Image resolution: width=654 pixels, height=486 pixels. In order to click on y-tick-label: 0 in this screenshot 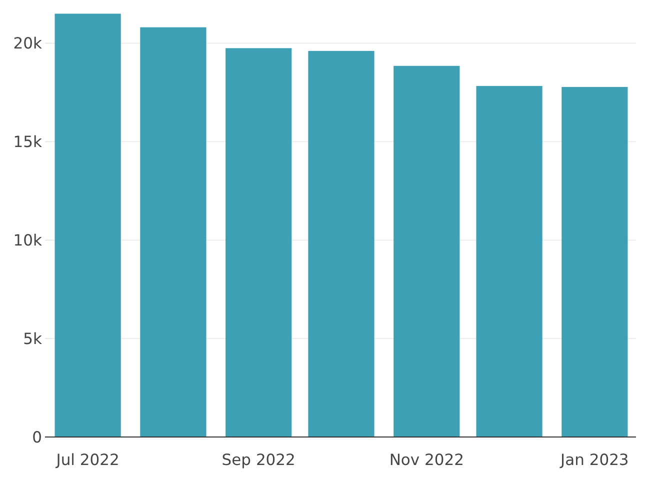, I will do `click(37, 437)`.